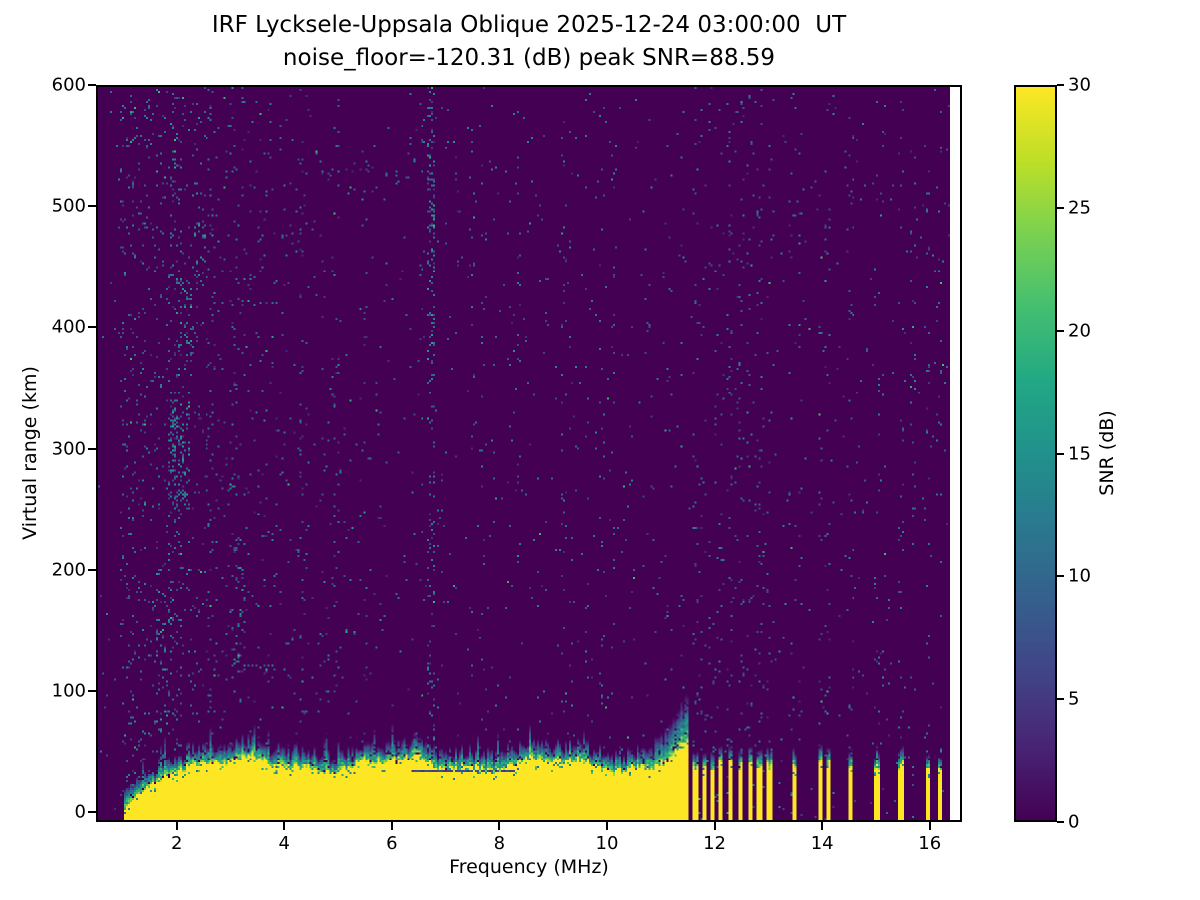 This screenshot has height=900, width=1200. I want to click on x-tick-label: 2, so click(176, 843).